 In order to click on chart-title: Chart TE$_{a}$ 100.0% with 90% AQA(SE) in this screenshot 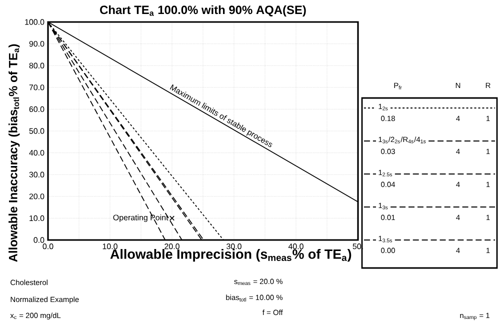, I will do `click(203, 10)`.